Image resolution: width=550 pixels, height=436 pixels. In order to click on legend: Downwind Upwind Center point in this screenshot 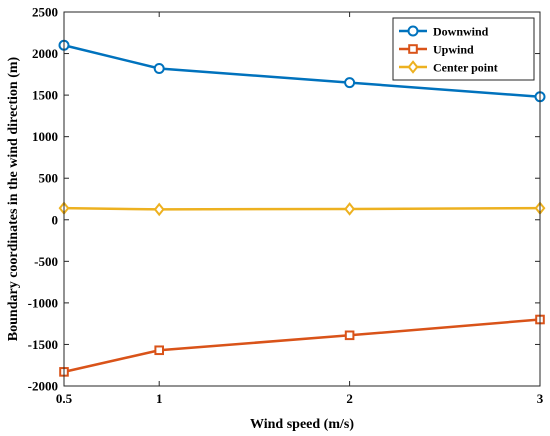, I will do `click(463, 49)`.